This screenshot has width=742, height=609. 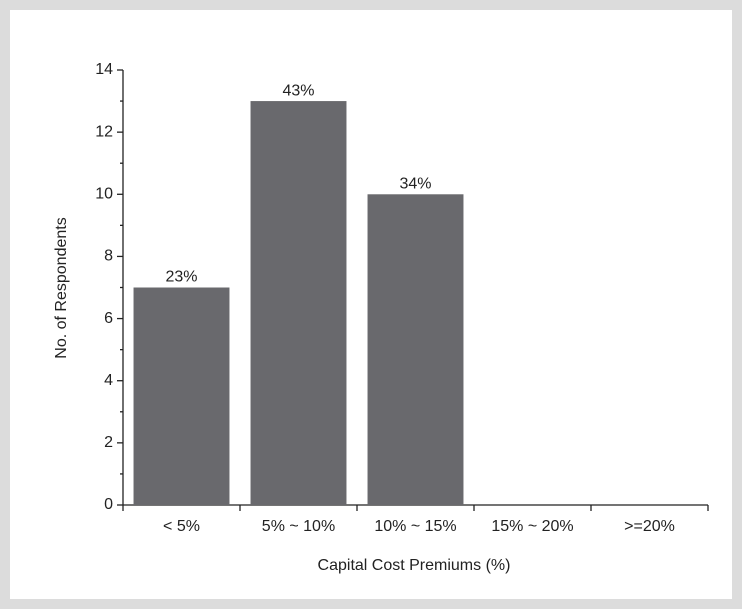 I want to click on y-tick-label: 4, so click(x=108, y=380).